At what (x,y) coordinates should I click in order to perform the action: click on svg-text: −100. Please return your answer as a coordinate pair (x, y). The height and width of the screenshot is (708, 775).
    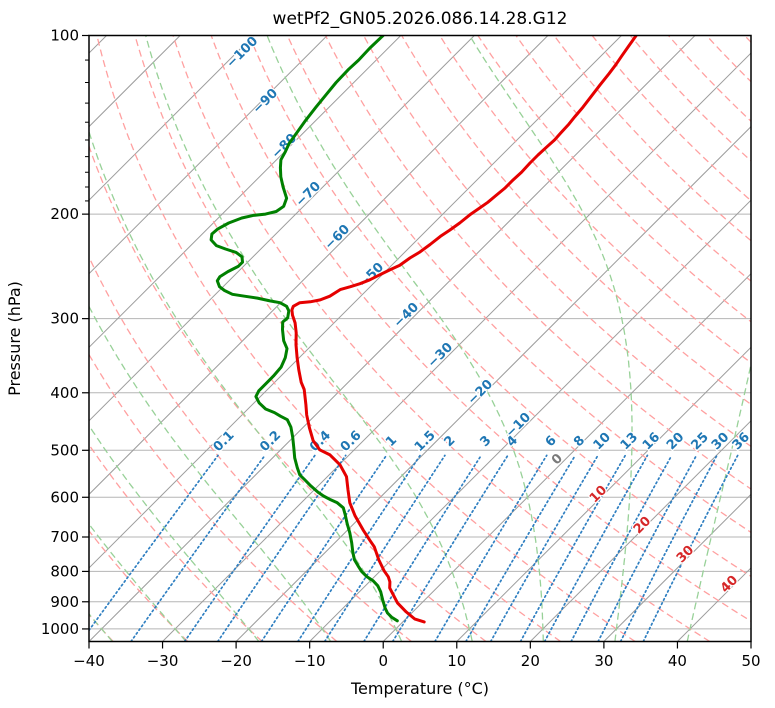
    Looking at the image, I should click on (242, 52).